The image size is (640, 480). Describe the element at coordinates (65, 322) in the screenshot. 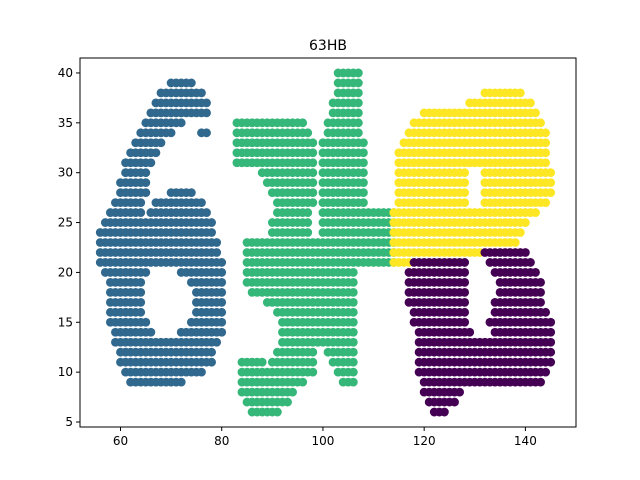

I see `y-tick-label: 15` at that location.